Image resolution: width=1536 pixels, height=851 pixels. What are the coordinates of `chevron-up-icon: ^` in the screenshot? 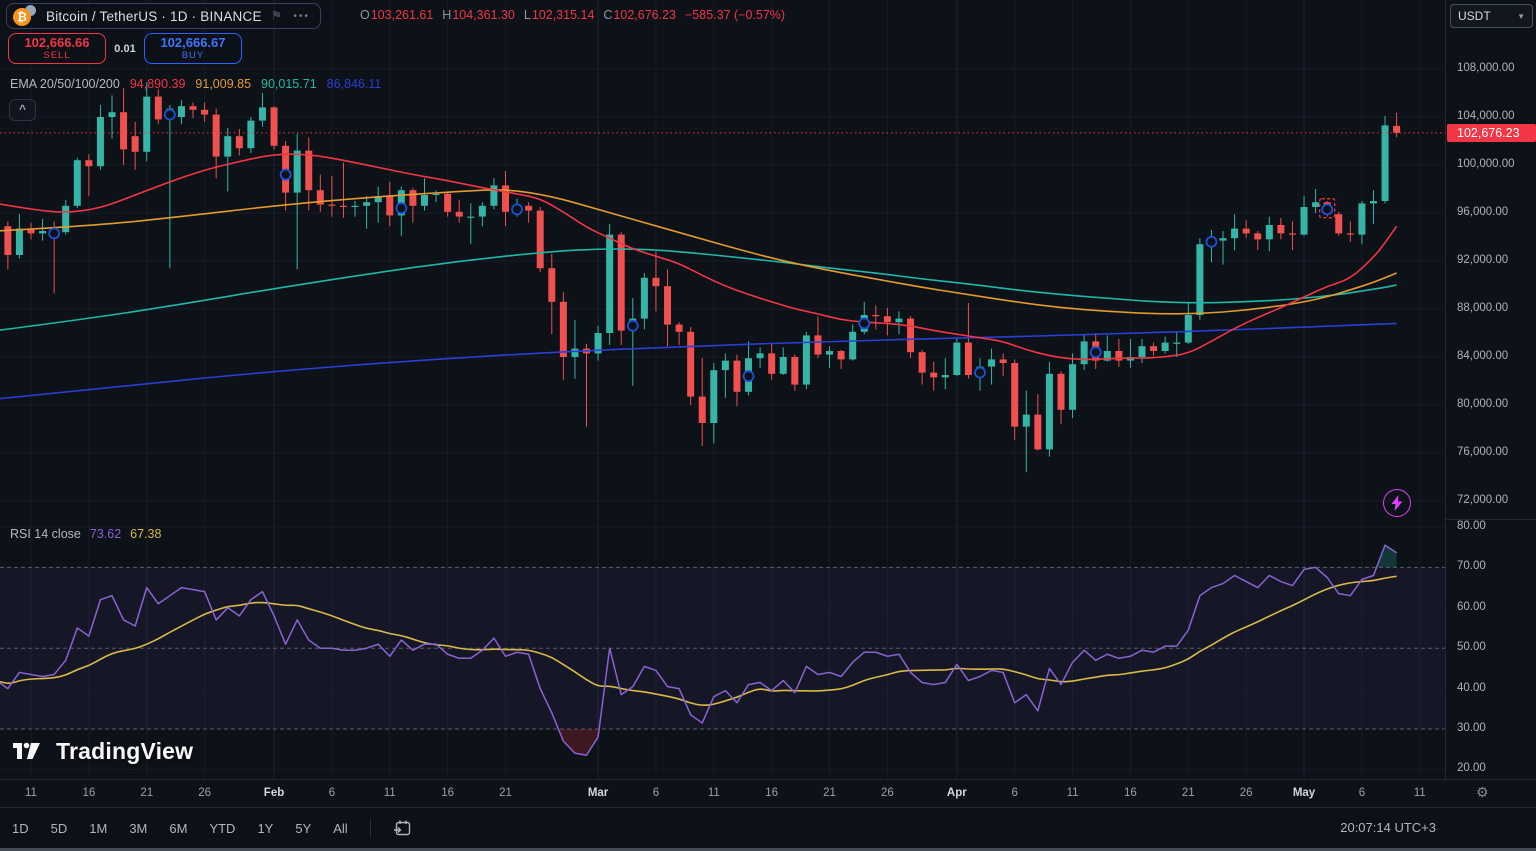 It's located at (22, 109).